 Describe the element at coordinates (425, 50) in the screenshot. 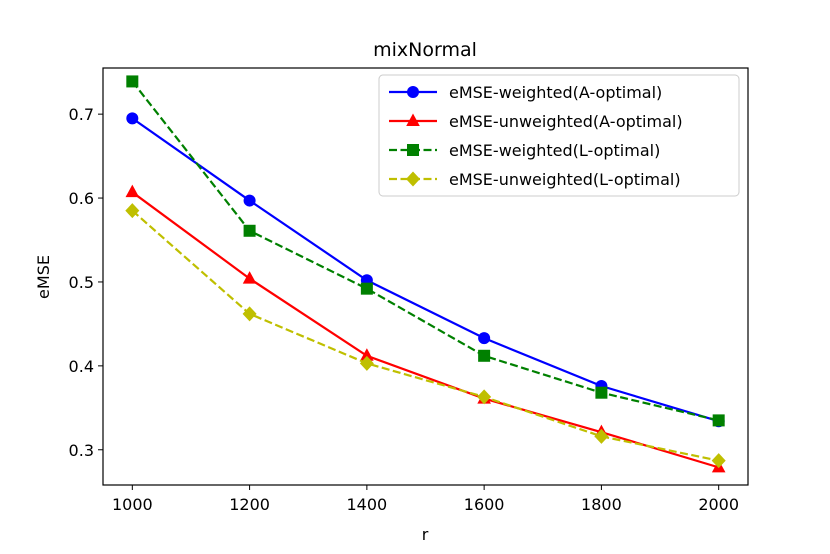

I see `chart-title: mixNormal` at that location.